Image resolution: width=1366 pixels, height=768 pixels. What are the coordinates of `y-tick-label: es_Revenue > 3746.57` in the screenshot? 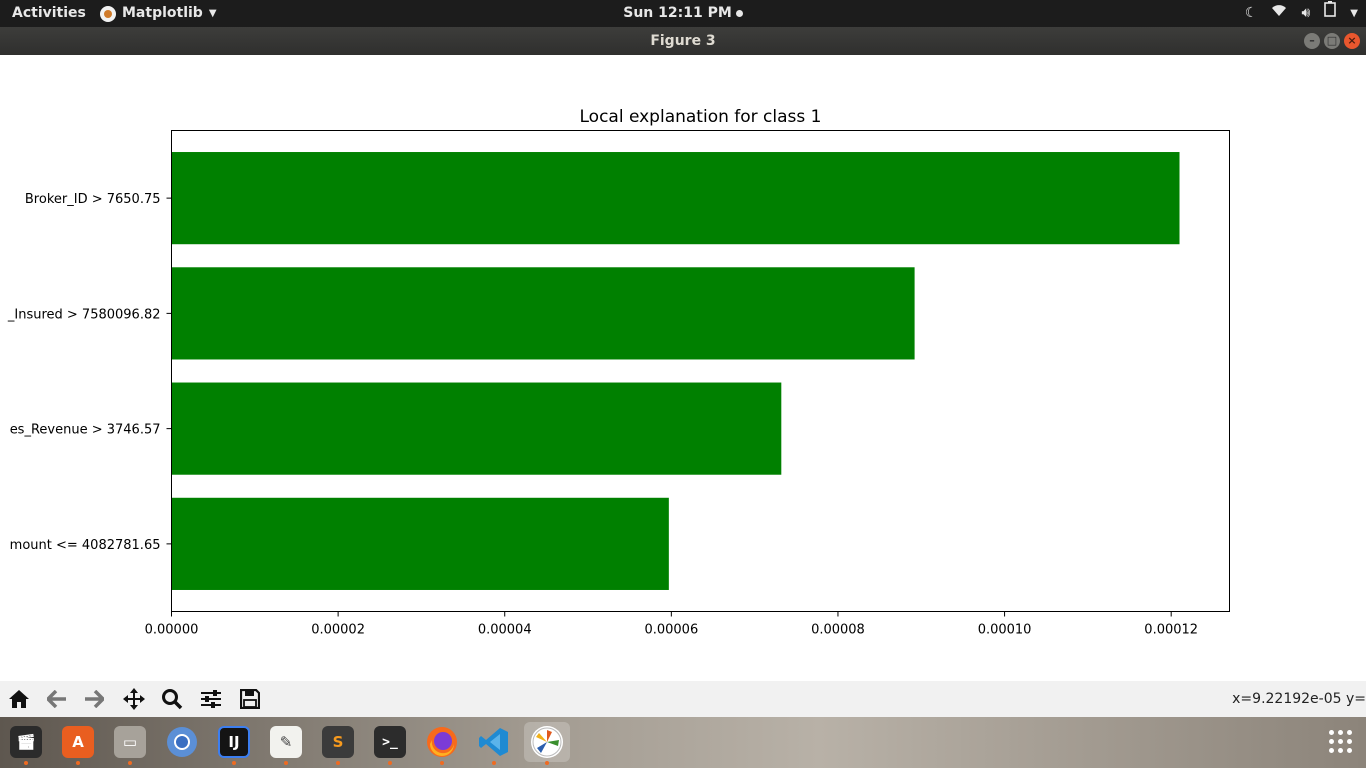 It's located at (85, 430).